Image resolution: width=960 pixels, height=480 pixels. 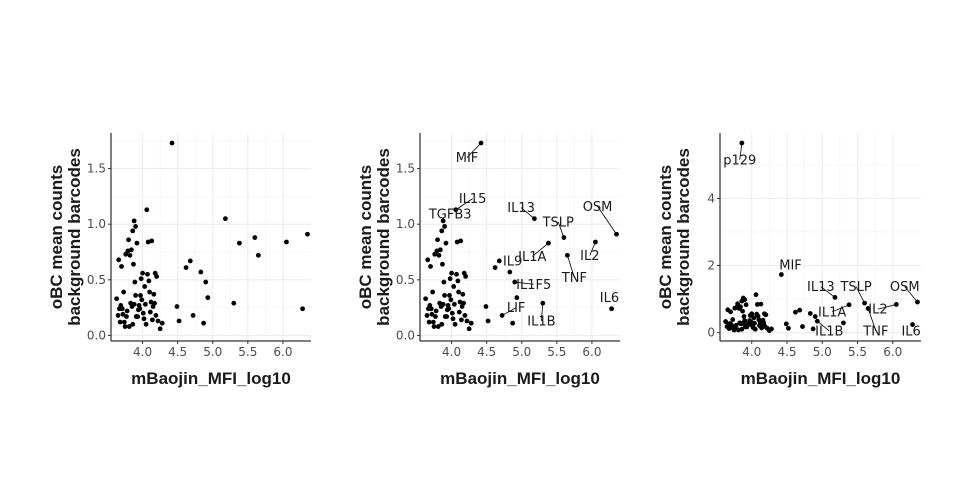 What do you see at coordinates (450, 215) in the screenshot?
I see `point-label: TGFB3` at bounding box center [450, 215].